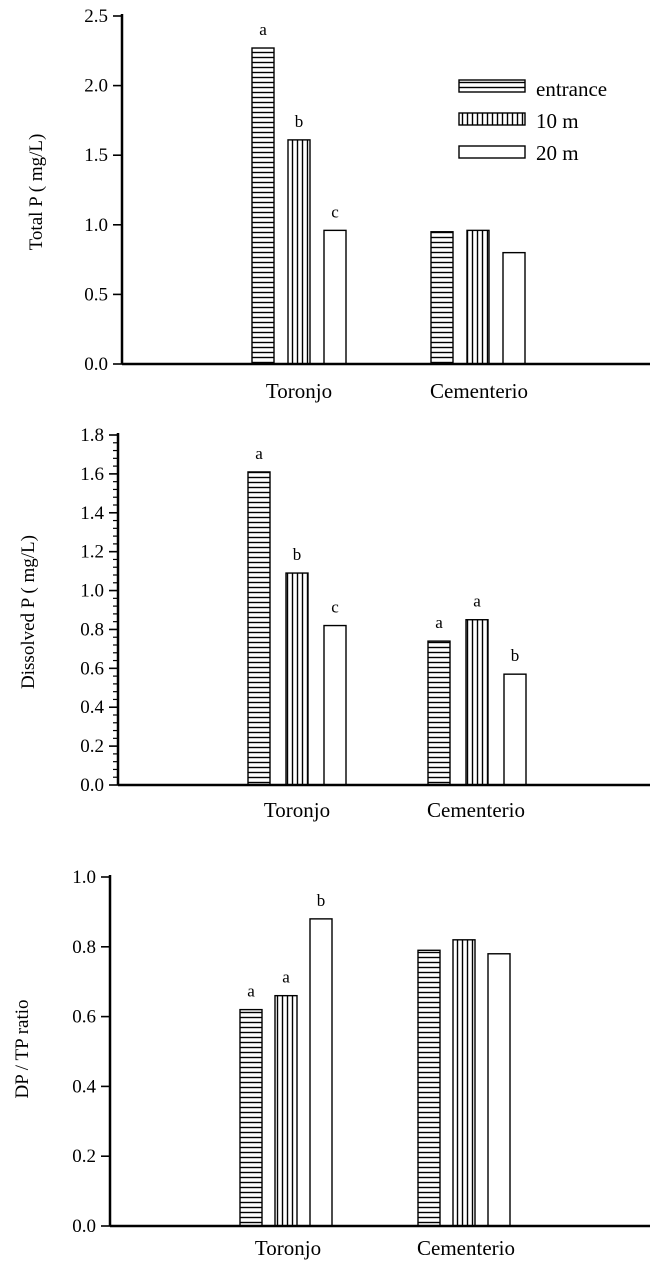 The image size is (656, 1271). Describe the element at coordinates (321, 1072) in the screenshot. I see `dp-tp-bar-toronjo-20m` at that location.